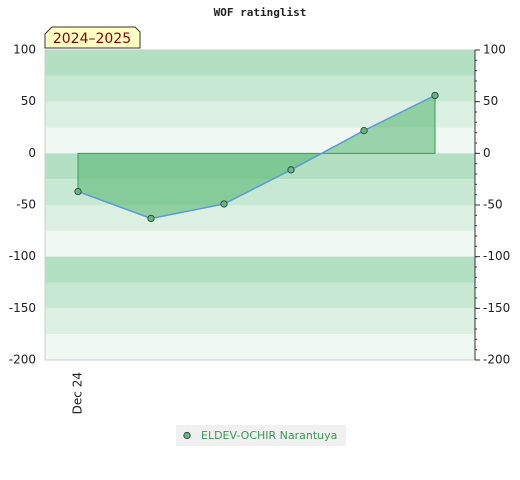  What do you see at coordinates (496, 256) in the screenshot?
I see `y2-tick-label: -100` at bounding box center [496, 256].